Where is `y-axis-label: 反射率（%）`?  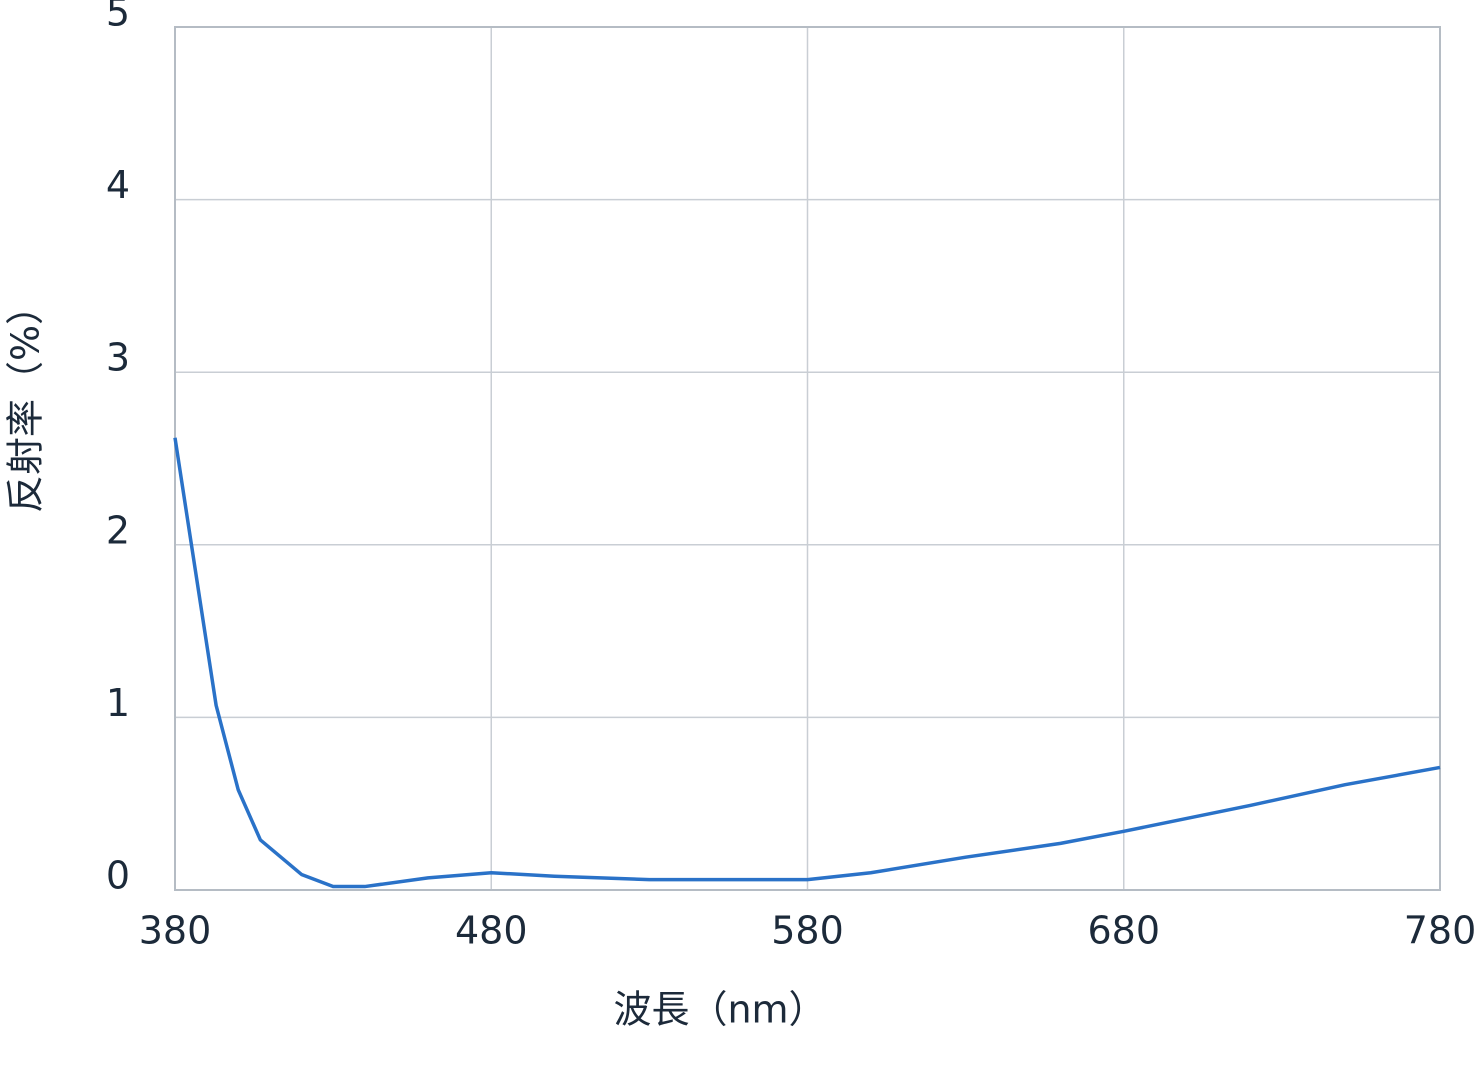
y-axis-label: 反射率（%） is located at coordinates (26, 400).